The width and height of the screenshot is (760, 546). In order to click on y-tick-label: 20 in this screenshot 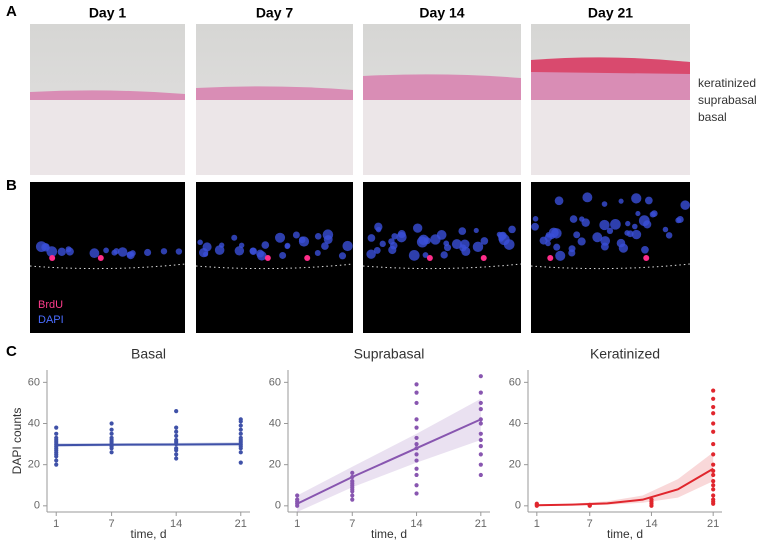, I will do `click(515, 465)`.